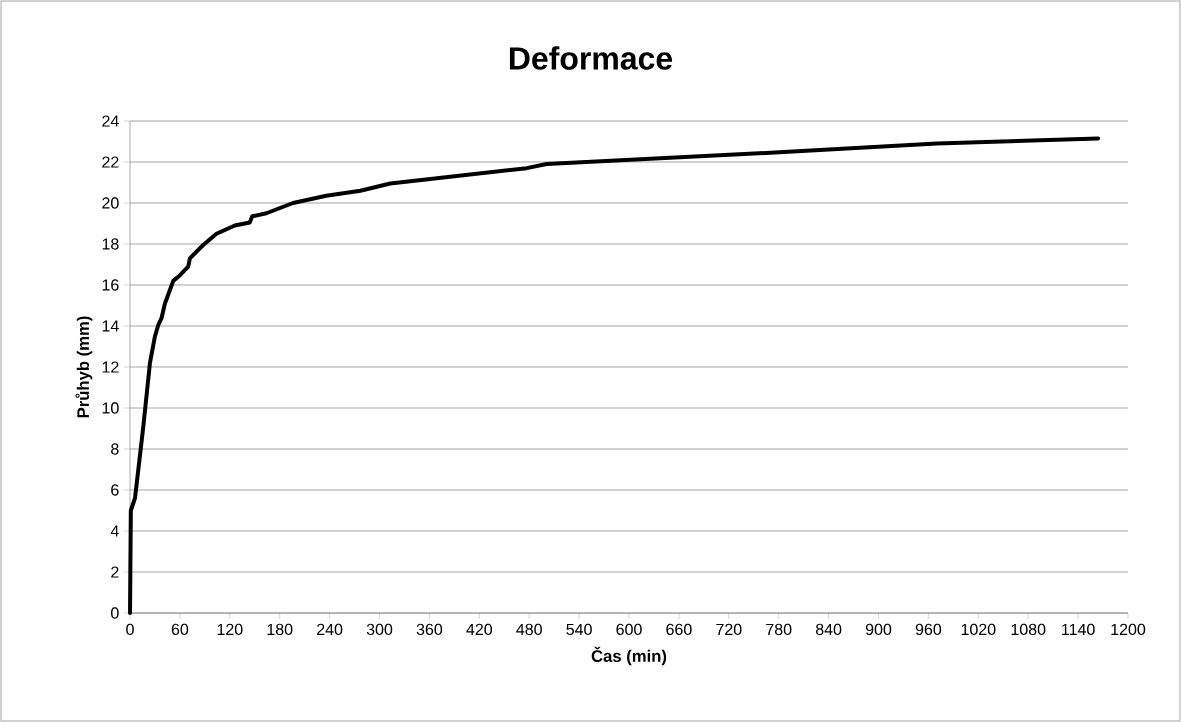  What do you see at coordinates (629, 629) in the screenshot?
I see `x-tick-label: 600` at bounding box center [629, 629].